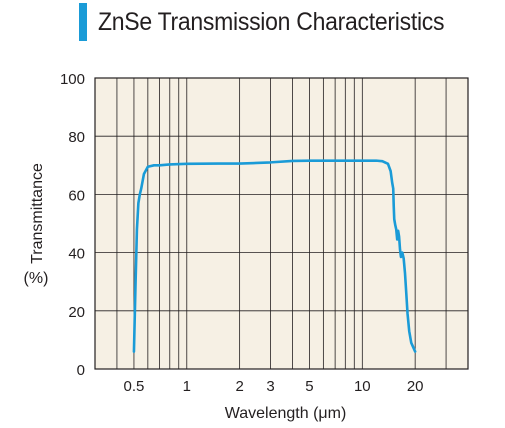 The height and width of the screenshot is (428, 505). What do you see at coordinates (76, 195) in the screenshot?
I see `y-tick-label: 60` at bounding box center [76, 195].